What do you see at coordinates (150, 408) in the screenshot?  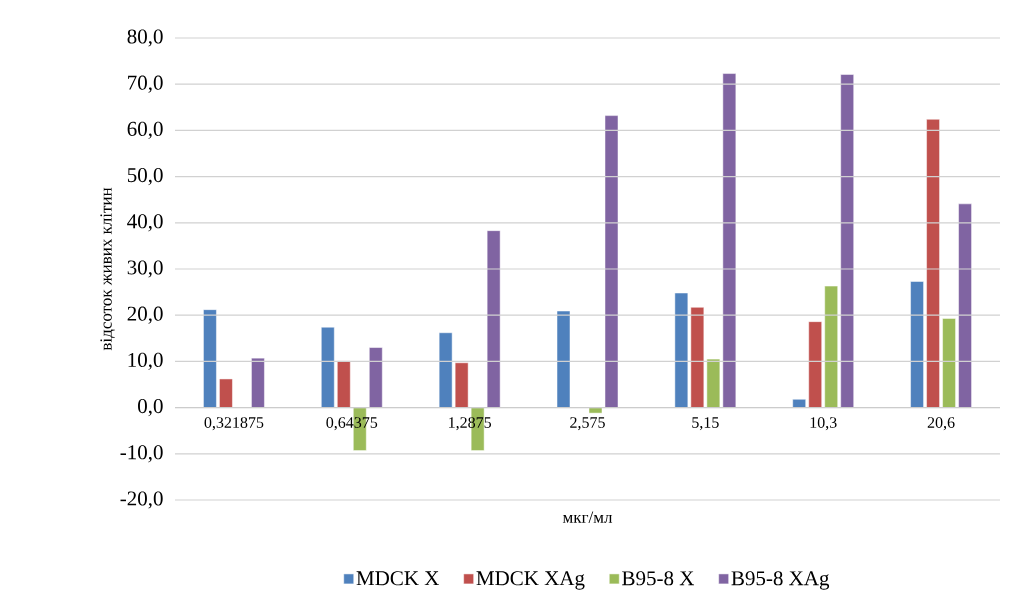 I see `y-tick-label: 0,0` at bounding box center [150, 408].